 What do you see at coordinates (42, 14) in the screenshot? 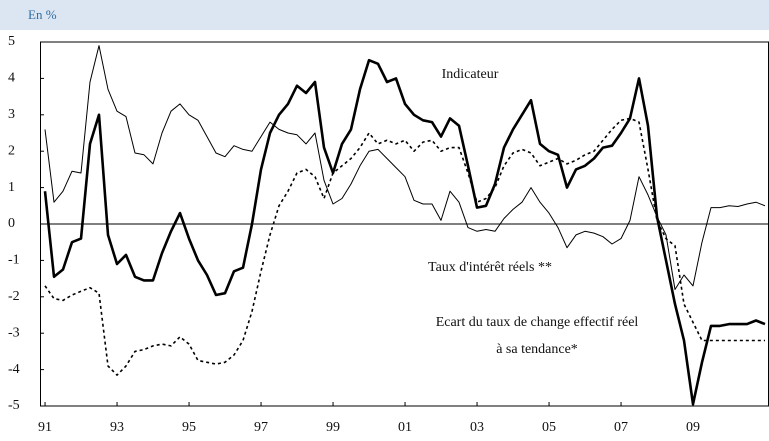
I see `subtitle: En %` at bounding box center [42, 14].